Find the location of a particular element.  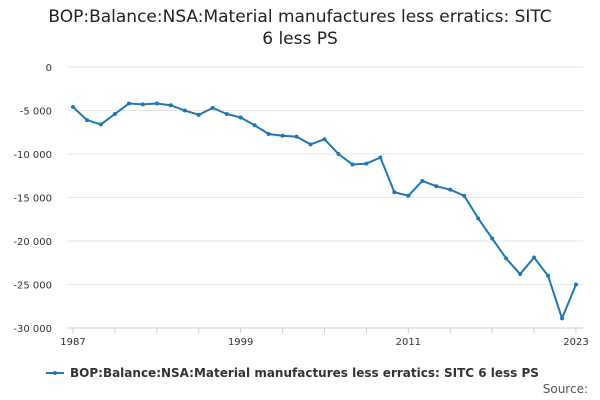

y-tick-label: -5 000 is located at coordinates (36, 112).